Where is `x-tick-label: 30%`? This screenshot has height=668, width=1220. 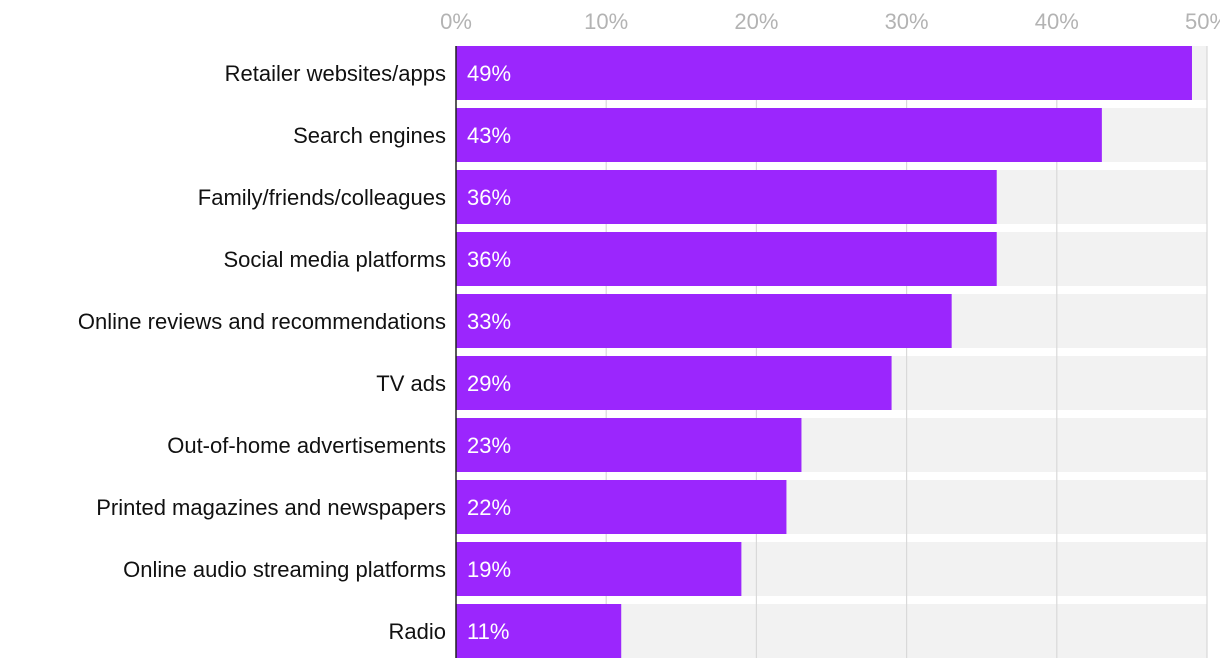
x-tick-label: 30% is located at coordinates (907, 21).